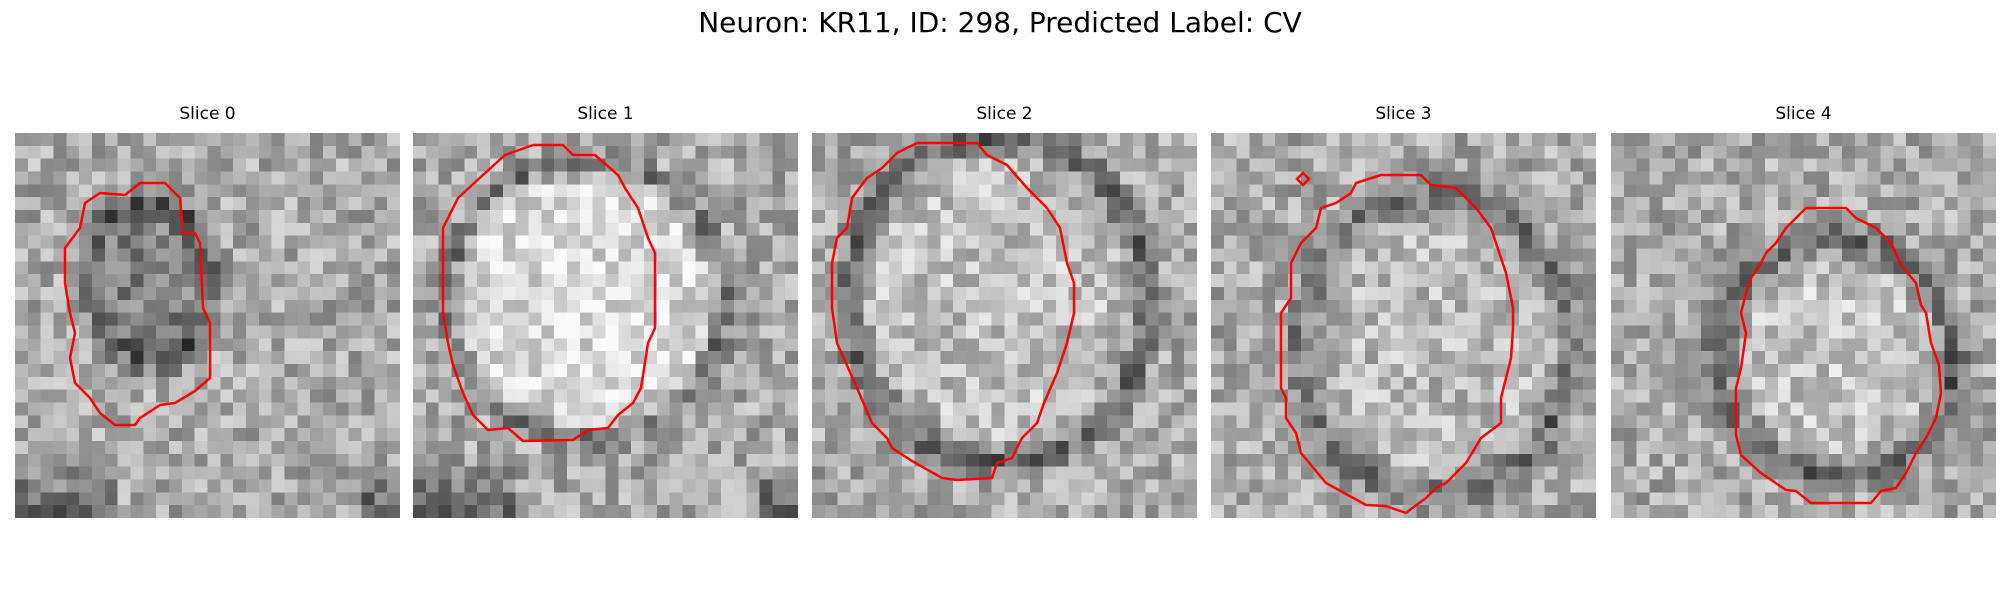 The width and height of the screenshot is (2000, 600). I want to click on slice-panel-3: Slice 3, so click(1403, 311).